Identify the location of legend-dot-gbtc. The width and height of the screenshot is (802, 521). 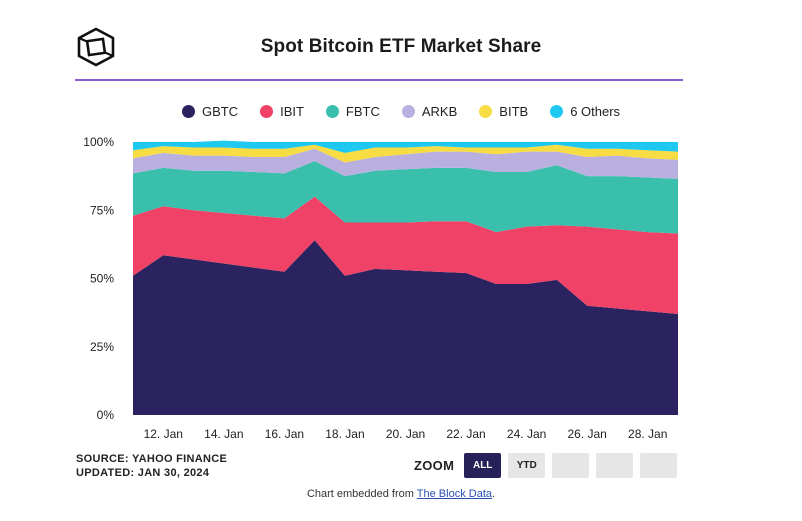
(188, 111).